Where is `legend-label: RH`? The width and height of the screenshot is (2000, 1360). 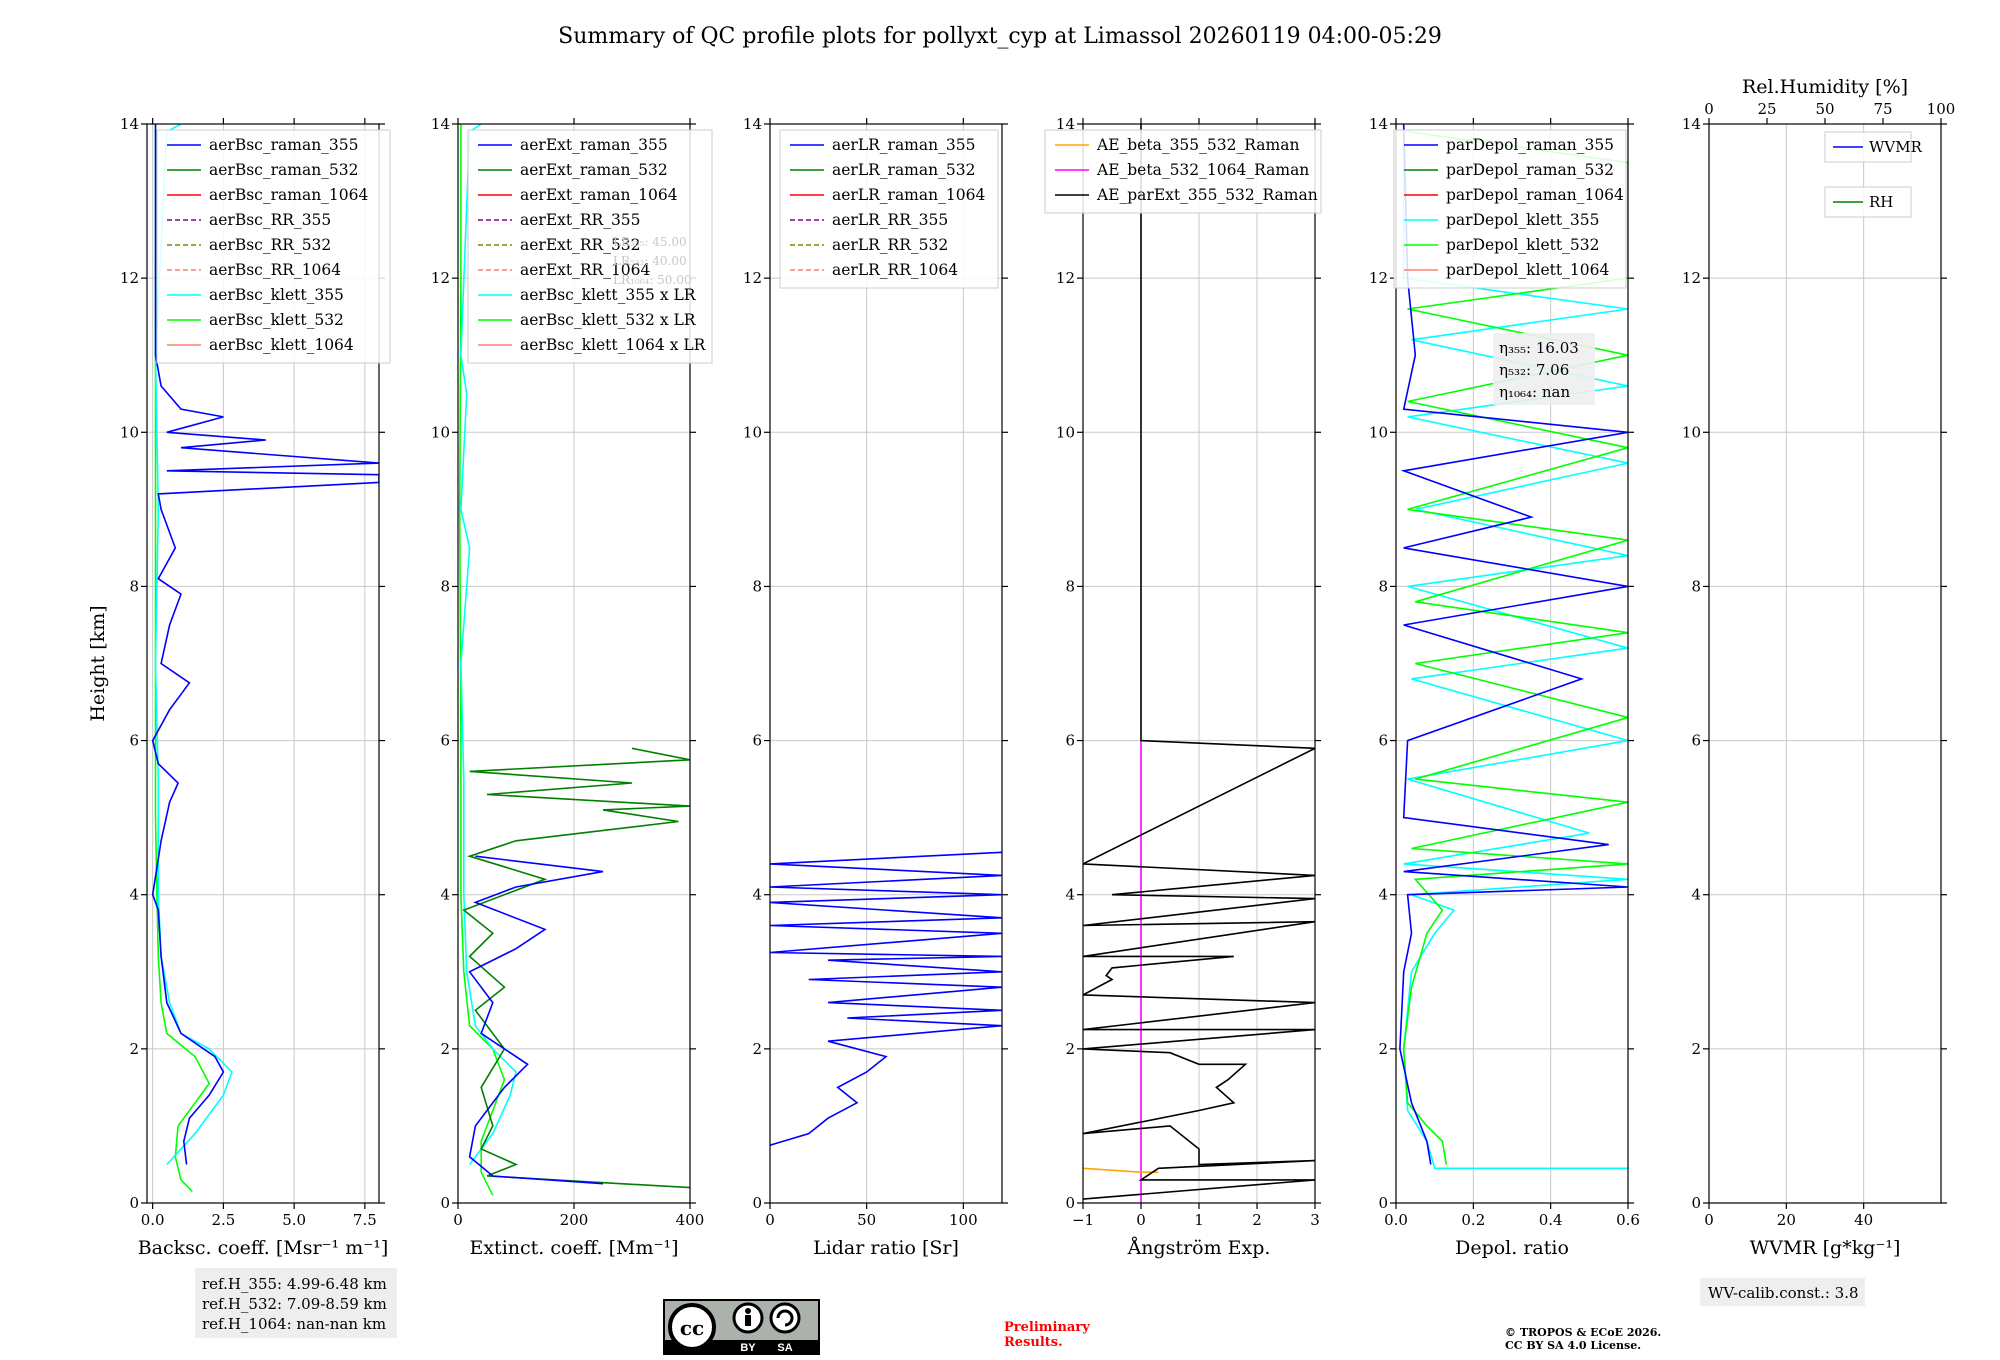
legend-label: RH is located at coordinates (1881, 202).